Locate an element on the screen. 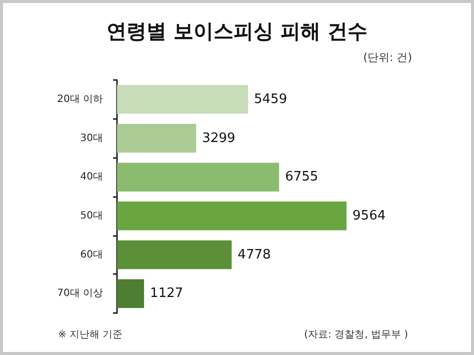 The height and width of the screenshot is (355, 474). chart-title: 연령별 보이스피싱 피해 건수 is located at coordinates (237, 31).